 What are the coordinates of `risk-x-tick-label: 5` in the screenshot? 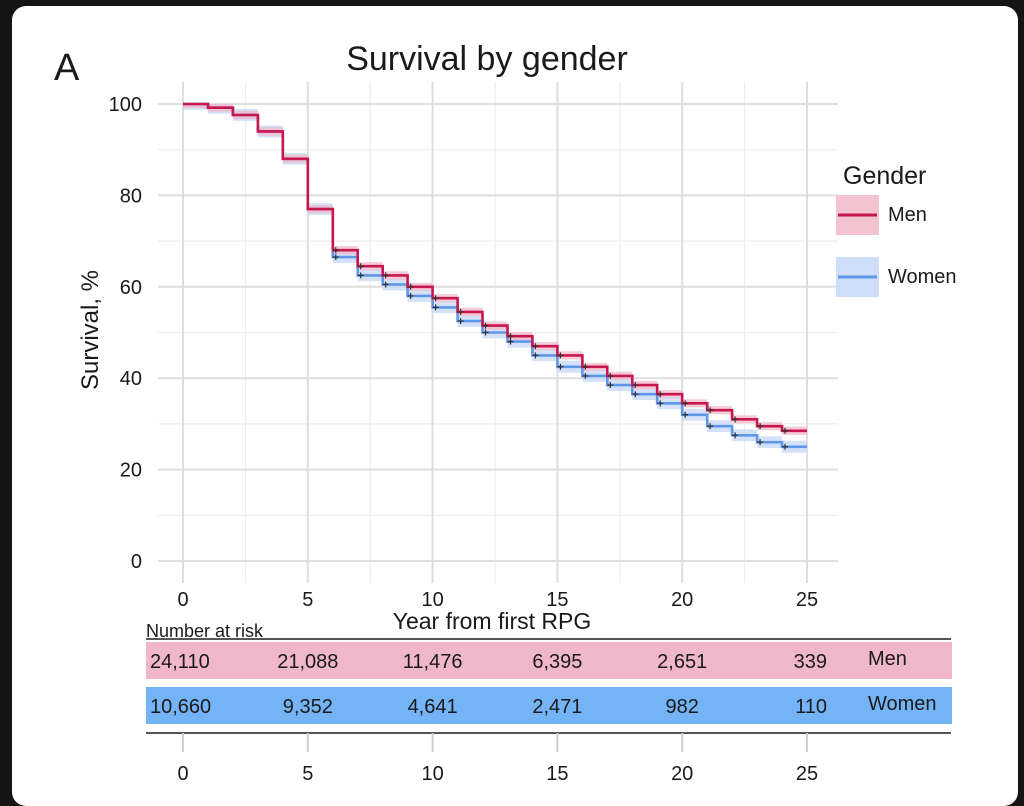 It's located at (307, 774).